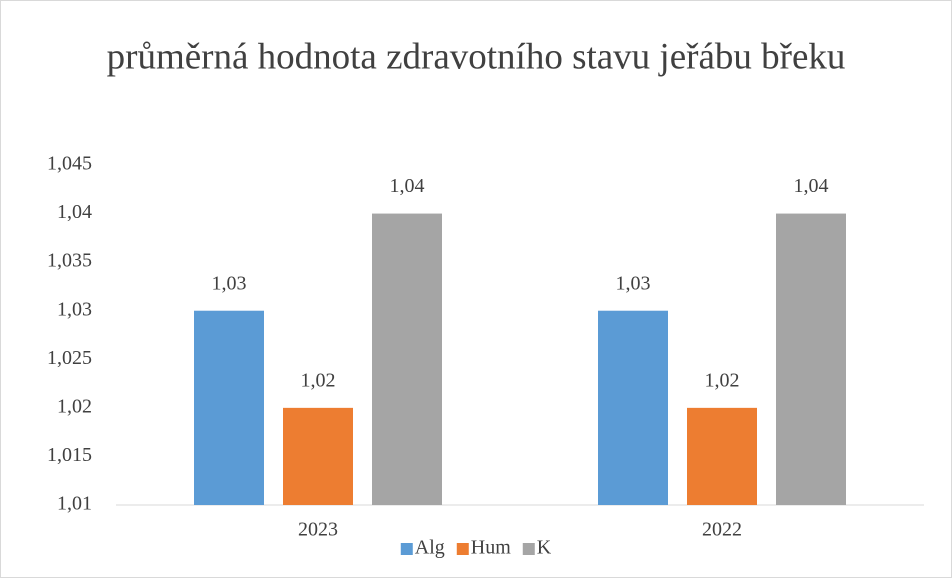 The height and width of the screenshot is (578, 952). I want to click on y-tick-label: 1,03, so click(74, 309).